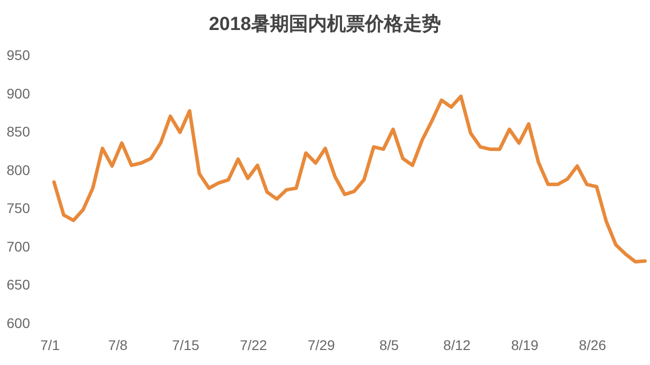 The width and height of the screenshot is (650, 365). Describe the element at coordinates (322, 345) in the screenshot. I see `x-tick-label: 7/29` at that location.